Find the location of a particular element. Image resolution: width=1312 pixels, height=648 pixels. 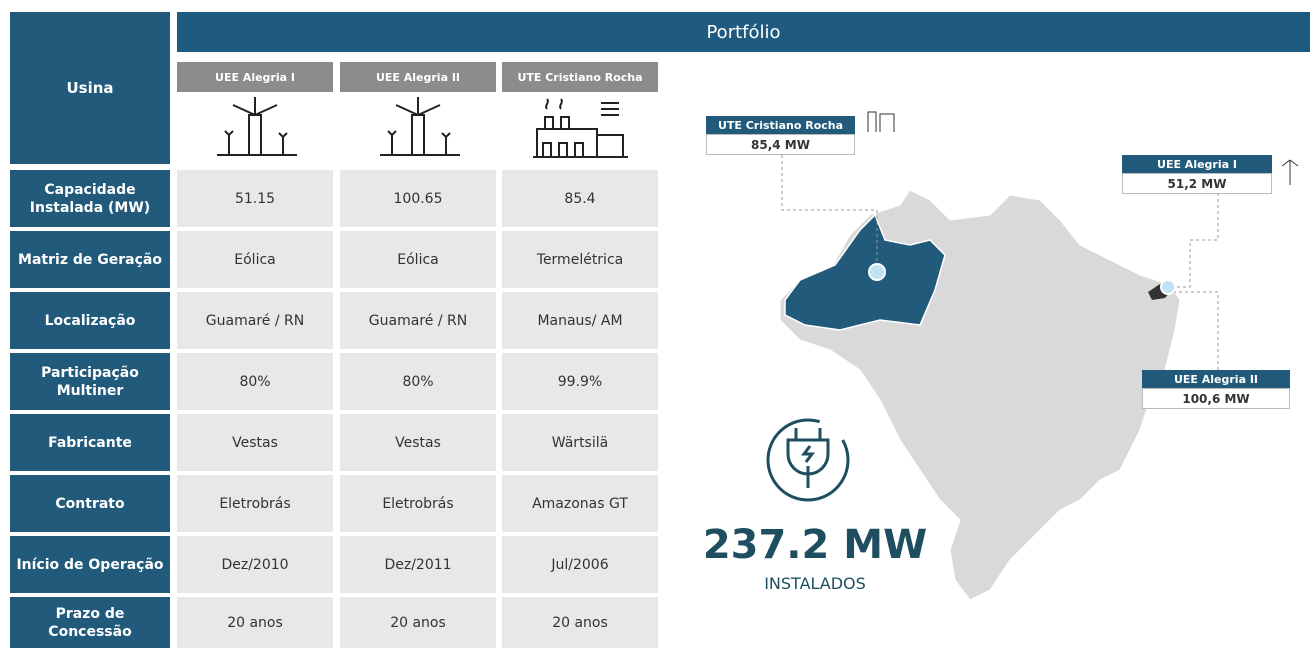

cell: Dez/2010 is located at coordinates (255, 564).